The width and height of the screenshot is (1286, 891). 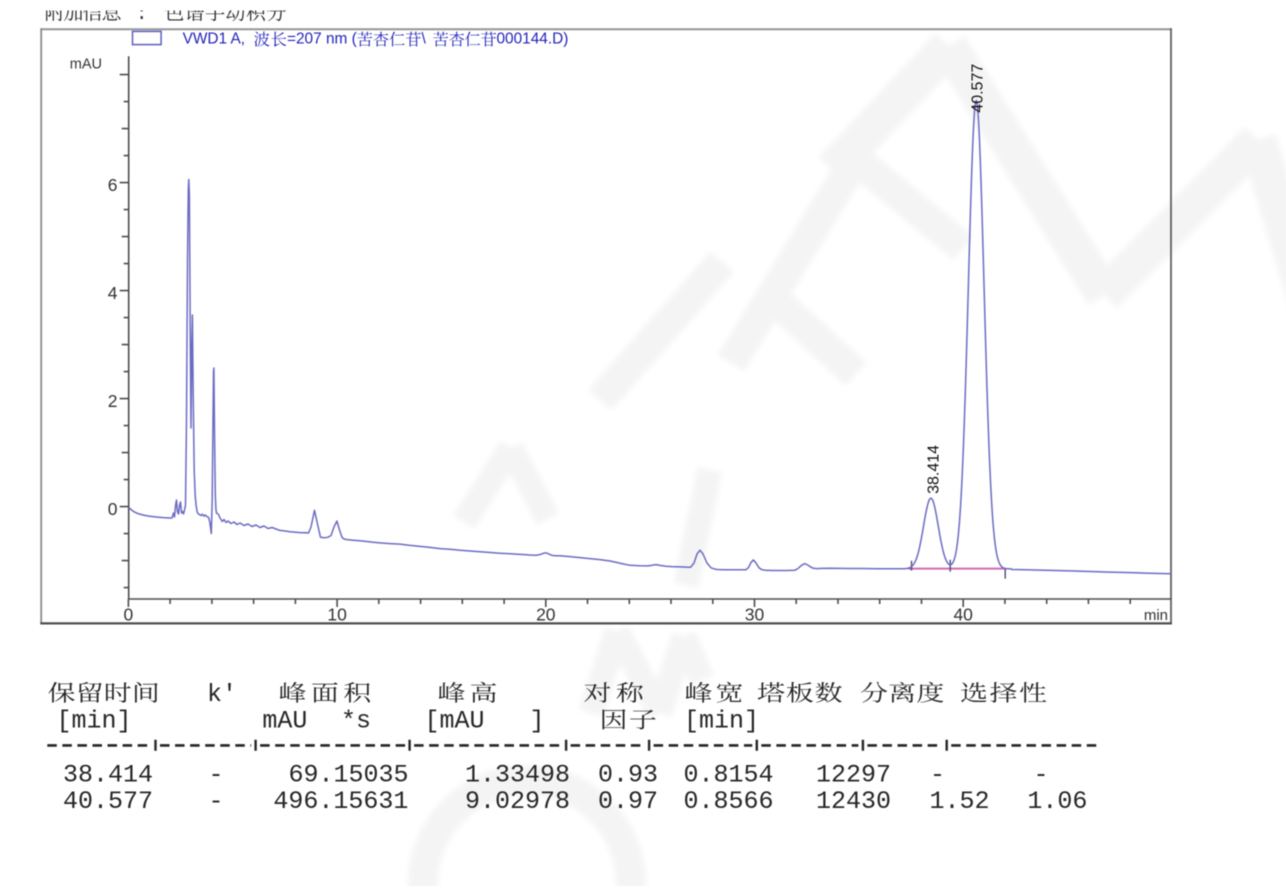 What do you see at coordinates (517, 801) in the screenshot?
I see `svg-text: 9.02978` at bounding box center [517, 801].